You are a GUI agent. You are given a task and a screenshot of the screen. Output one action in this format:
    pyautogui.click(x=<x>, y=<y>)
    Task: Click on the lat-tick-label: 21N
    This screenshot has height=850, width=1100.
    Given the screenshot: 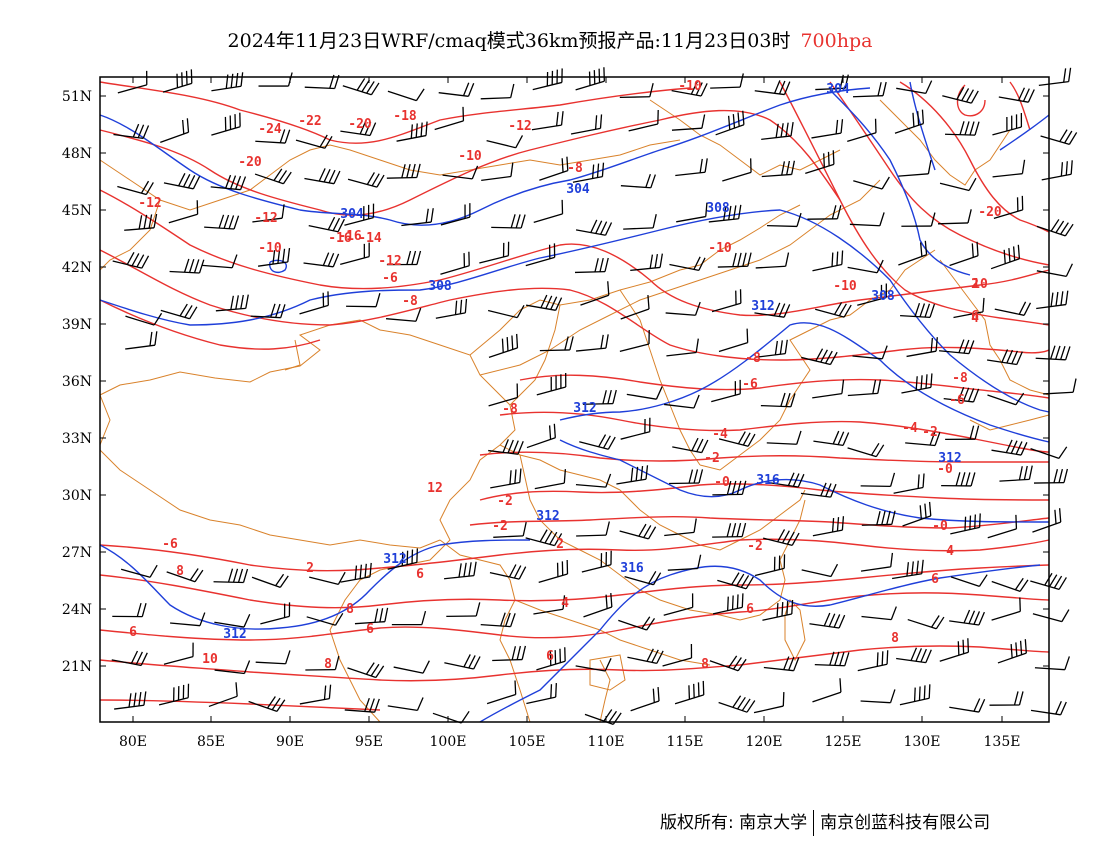 What is the action you would take?
    pyautogui.click(x=77, y=667)
    